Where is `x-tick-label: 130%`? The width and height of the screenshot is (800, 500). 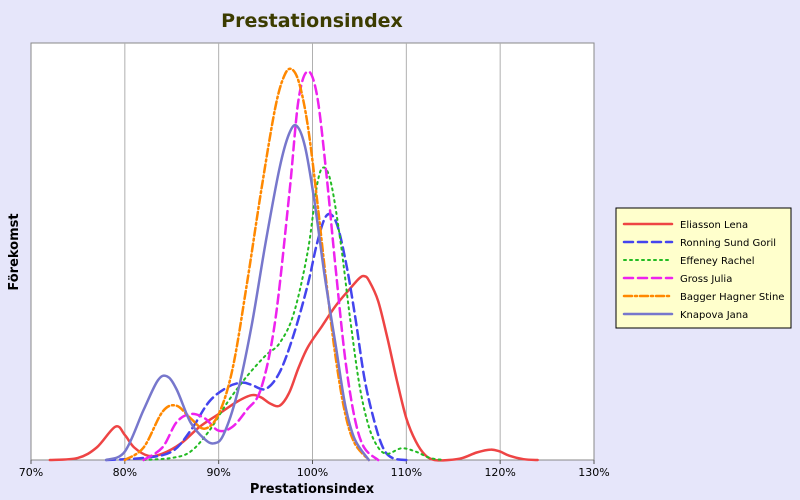
x-tick-label: 130% is located at coordinates (593, 472).